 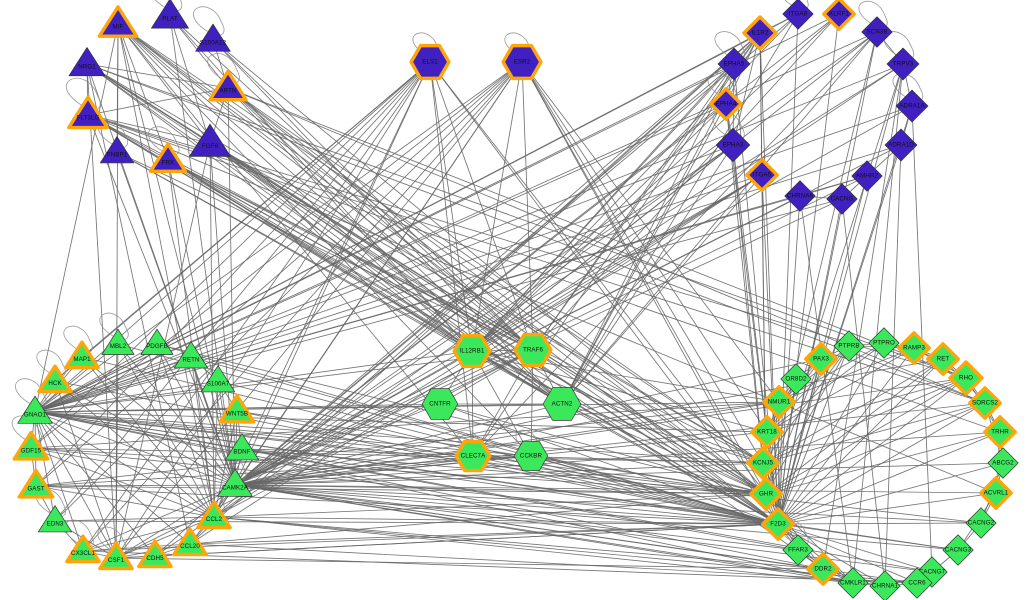 I want to click on graph-node-traf6: TRAF6, so click(x=533, y=350).